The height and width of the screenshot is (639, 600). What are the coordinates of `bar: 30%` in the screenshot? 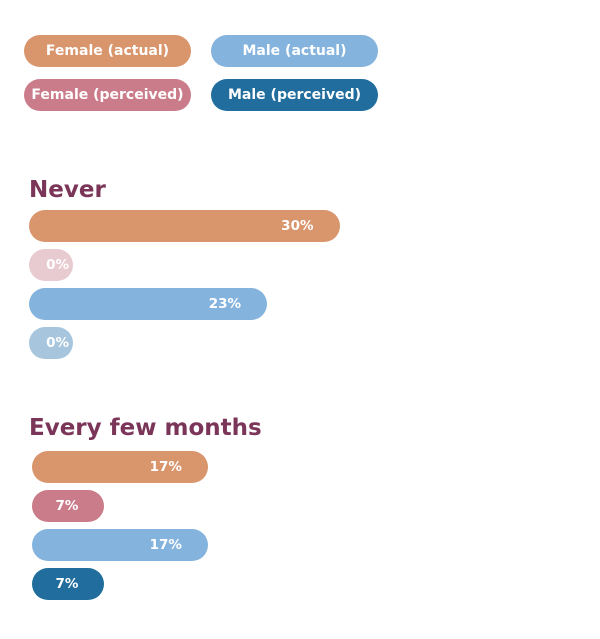 It's located at (184, 226).